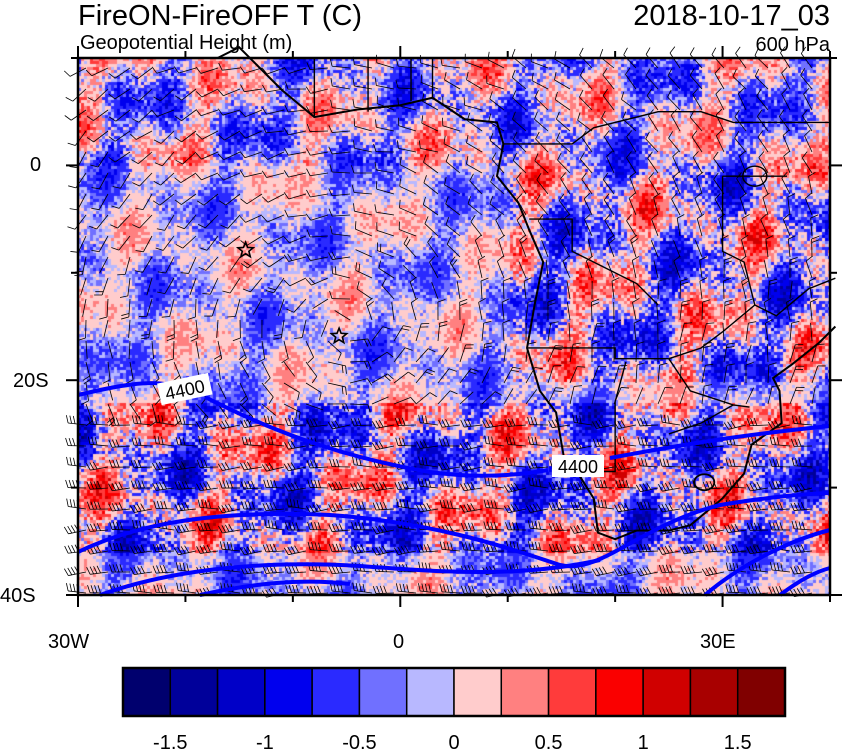 The width and height of the screenshot is (850, 750). What do you see at coordinates (339, 335) in the screenshot?
I see `star-icon` at bounding box center [339, 335].